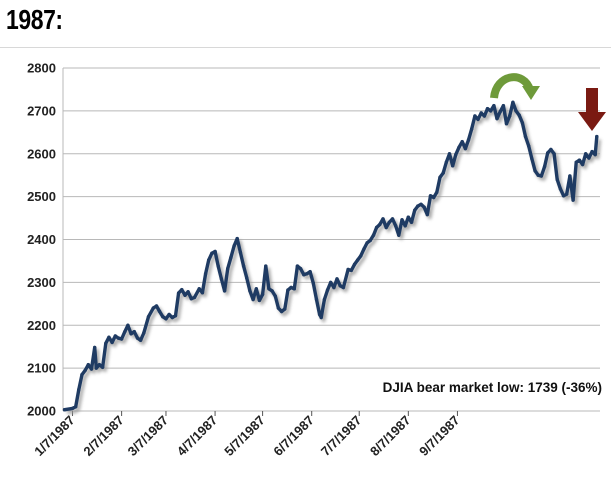 This screenshot has height=495, width=611. I want to click on y-tick-label-2000: 2000, so click(41, 411).